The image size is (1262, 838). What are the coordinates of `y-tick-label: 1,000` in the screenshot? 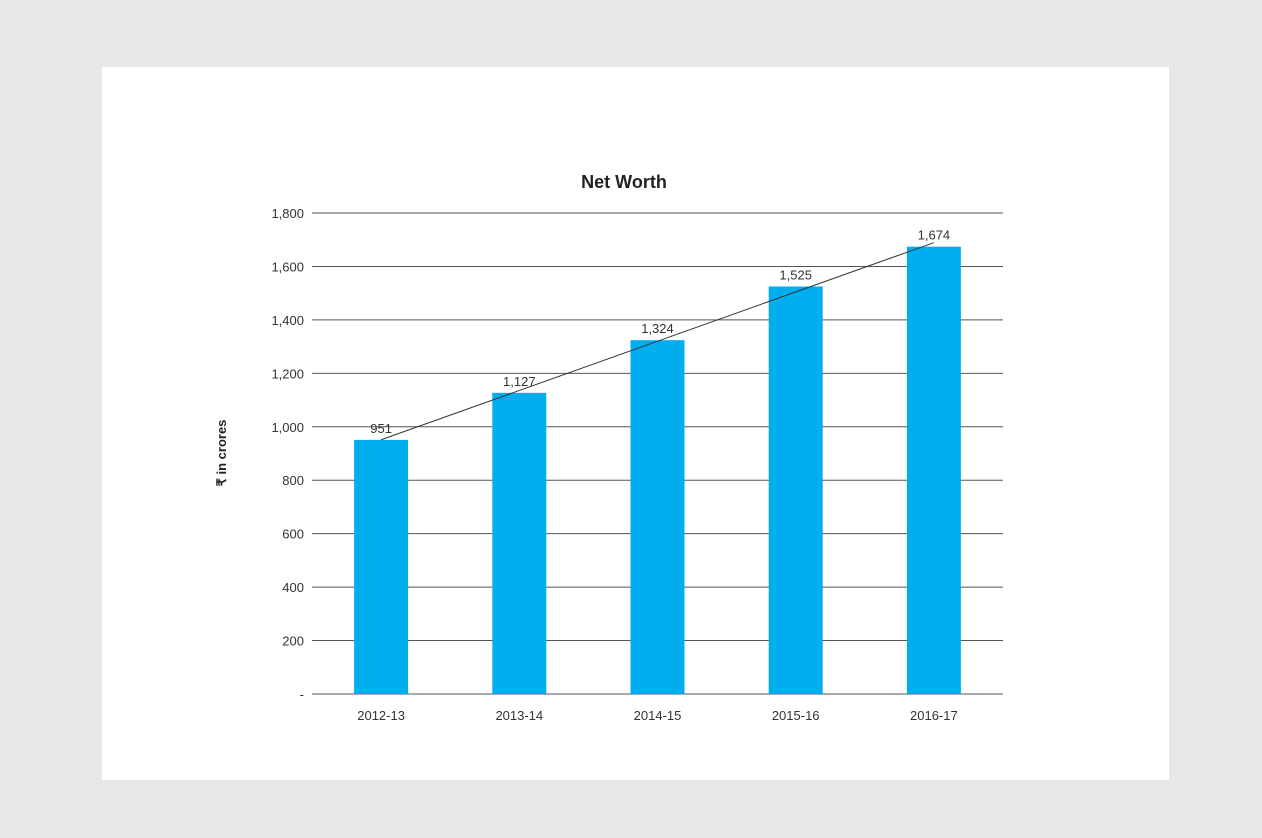 It's located at (287, 427).